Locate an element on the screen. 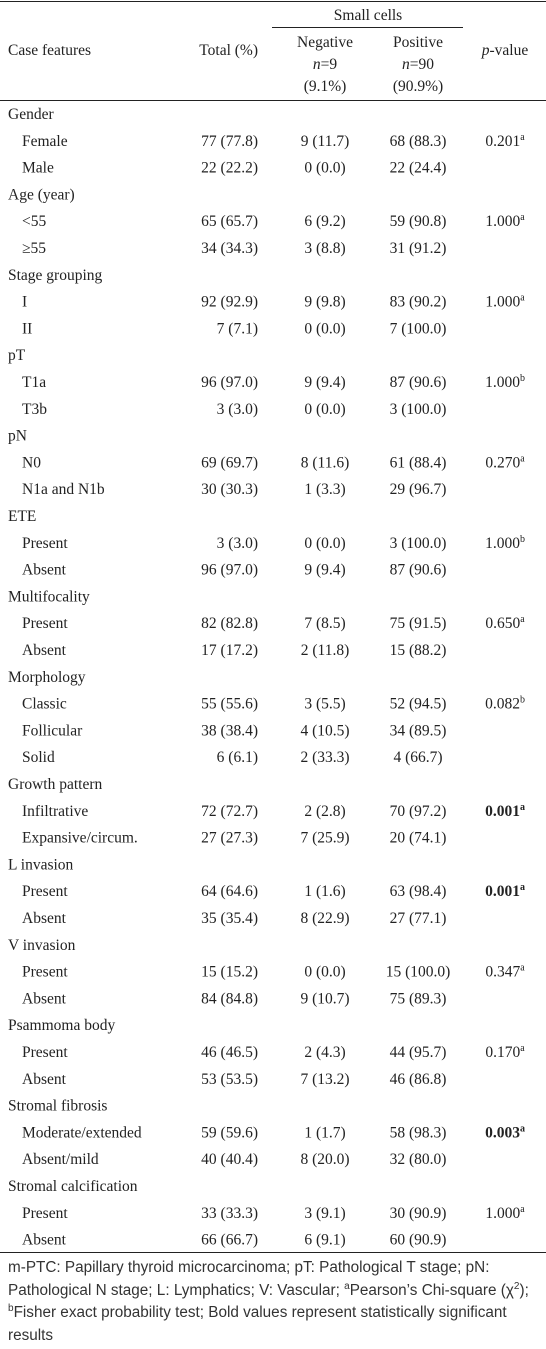  n-symbol: n is located at coordinates (317, 64).